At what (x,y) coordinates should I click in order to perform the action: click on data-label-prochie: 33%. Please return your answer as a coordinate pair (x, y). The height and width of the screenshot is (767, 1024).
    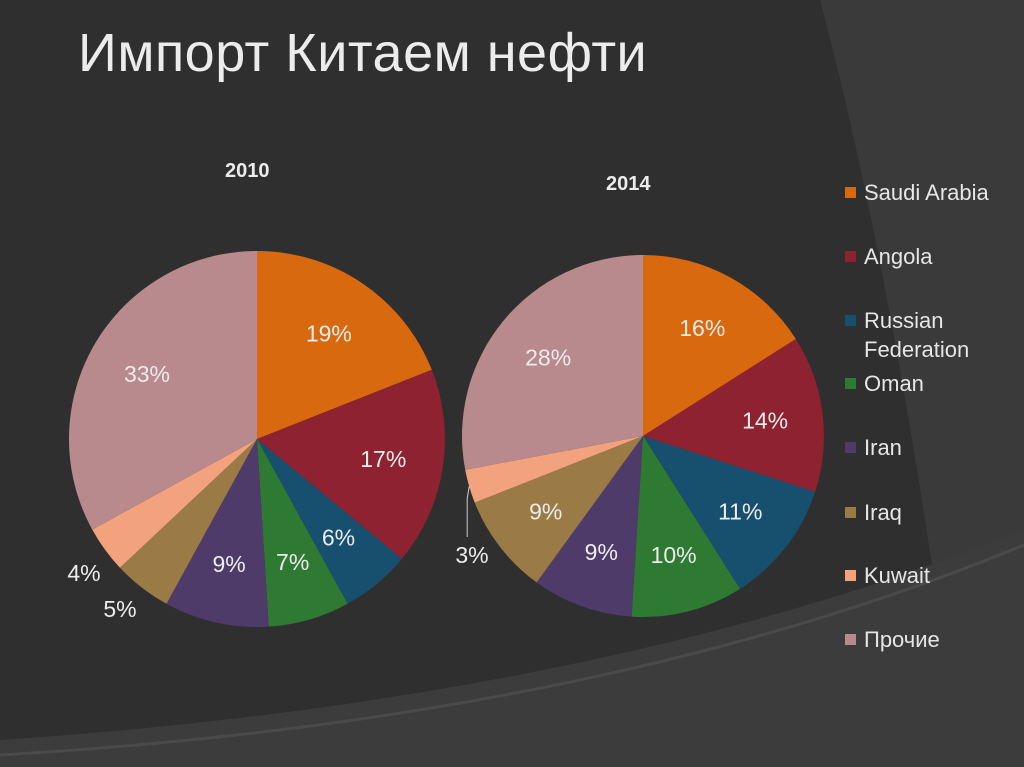
    Looking at the image, I should click on (147, 374).